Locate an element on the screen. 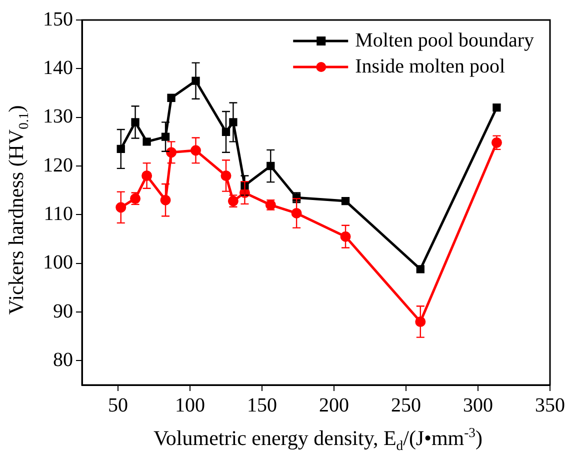  x-tick-label: 200 is located at coordinates (334, 405).